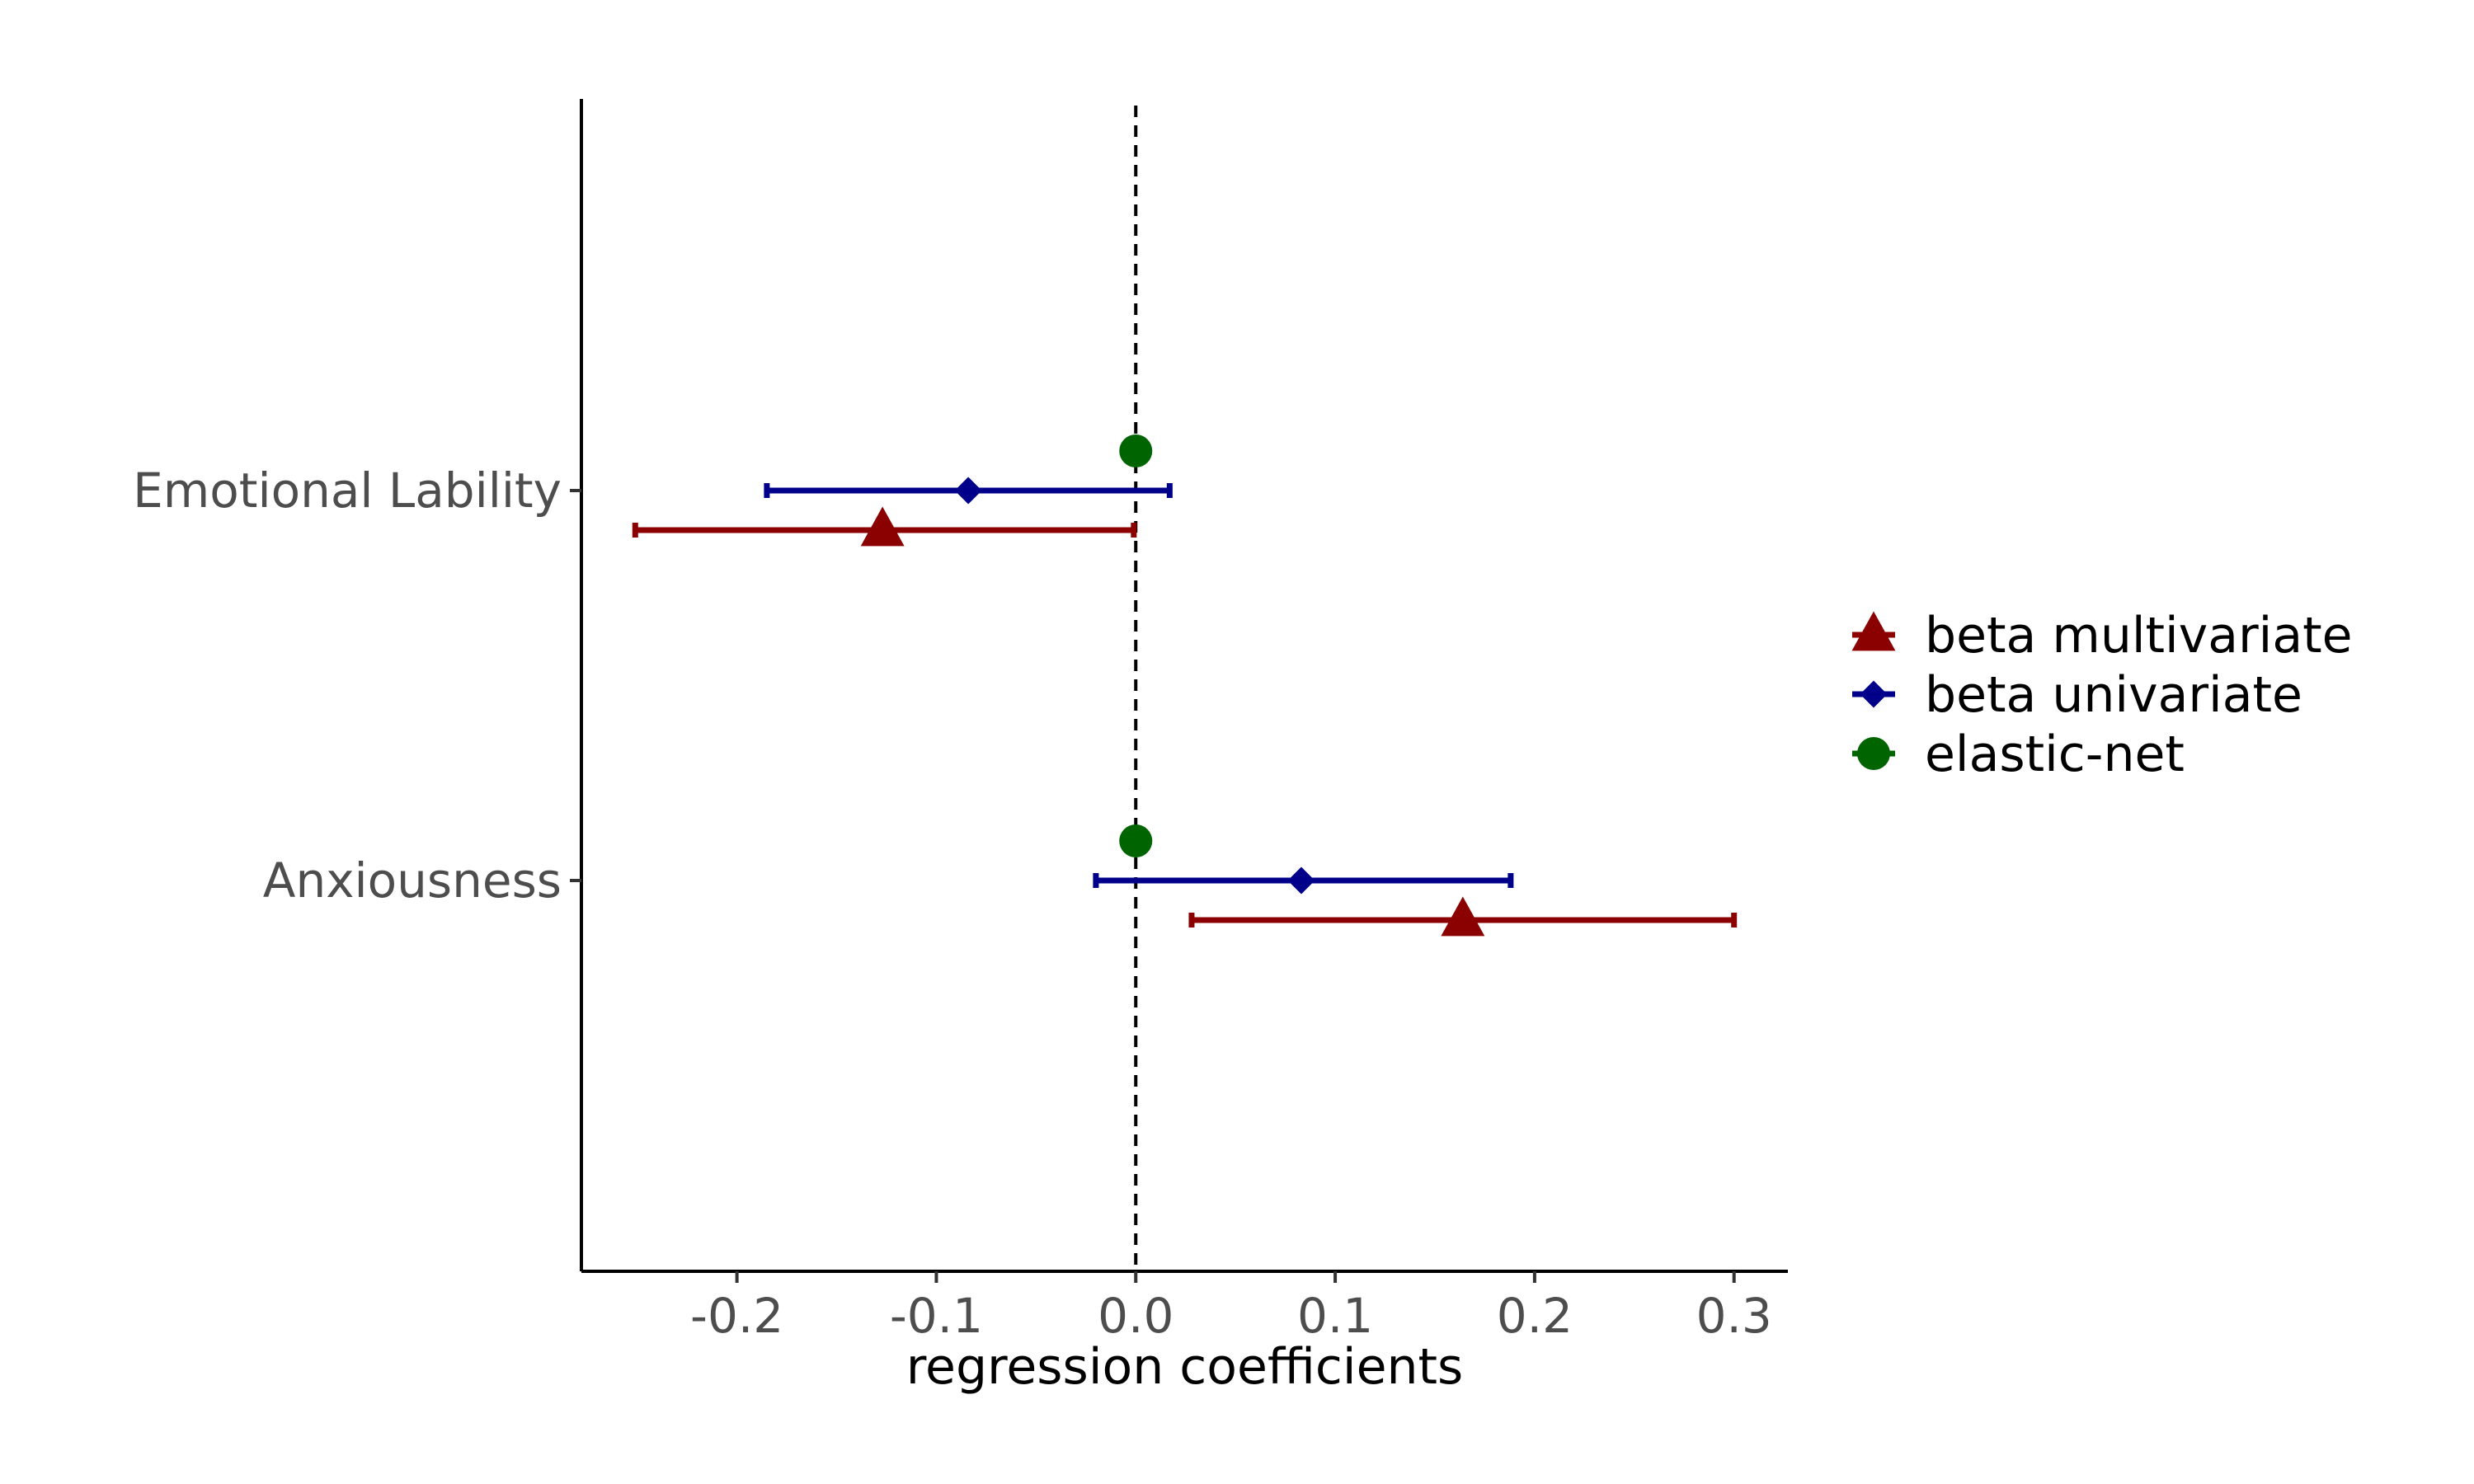 This screenshot has width=2474, height=1484. I want to click on point-beta-univariate-emotional-lability, so click(968, 491).